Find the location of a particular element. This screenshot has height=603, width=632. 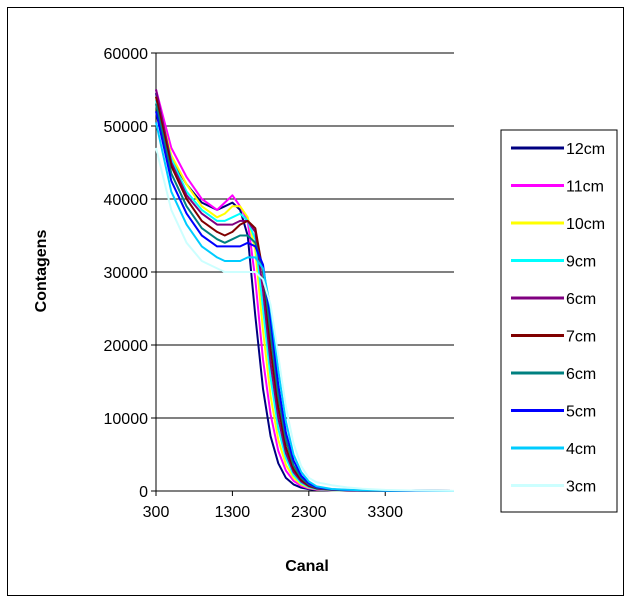

x-tick-label: 3300 is located at coordinates (385, 512).